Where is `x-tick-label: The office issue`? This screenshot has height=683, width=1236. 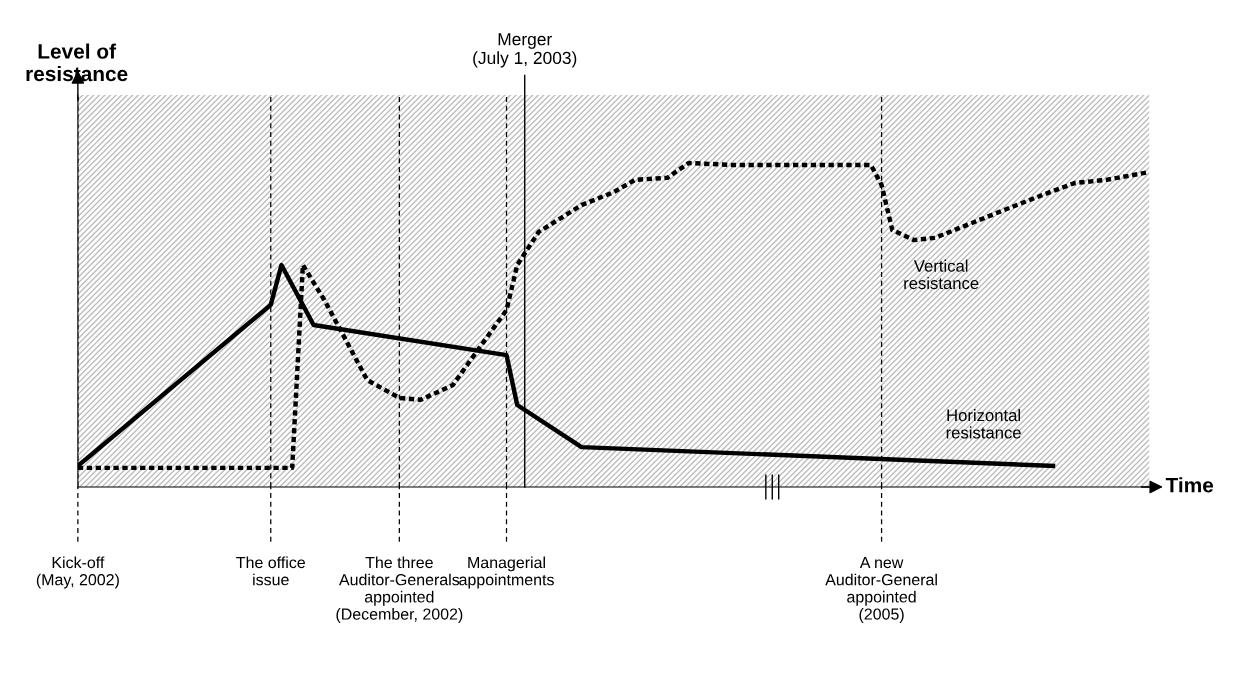 x-tick-label: The office issue is located at coordinates (270, 571).